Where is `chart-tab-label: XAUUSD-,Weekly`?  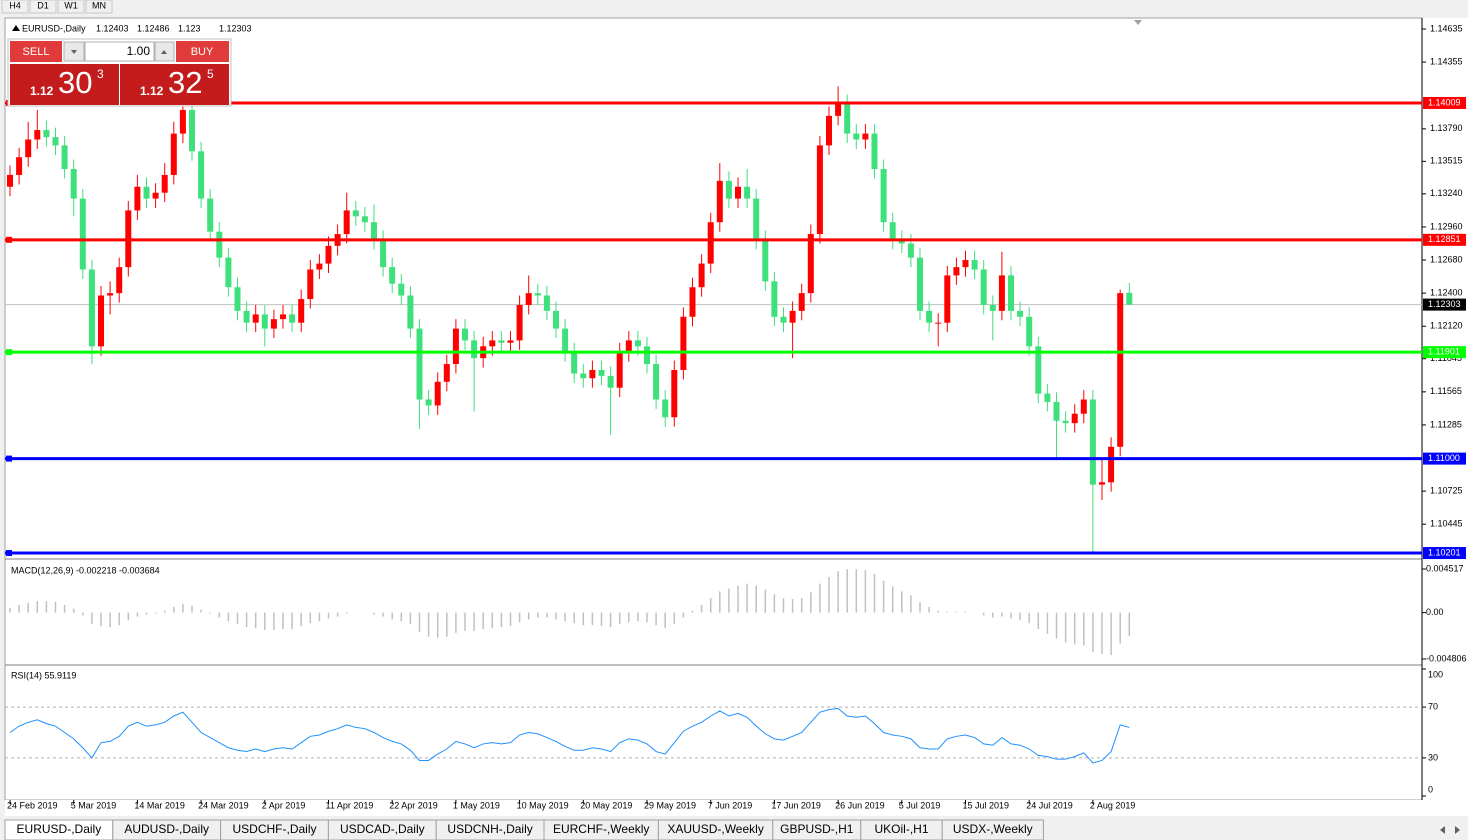 chart-tab-label: XAUUSD-,Weekly is located at coordinates (715, 829).